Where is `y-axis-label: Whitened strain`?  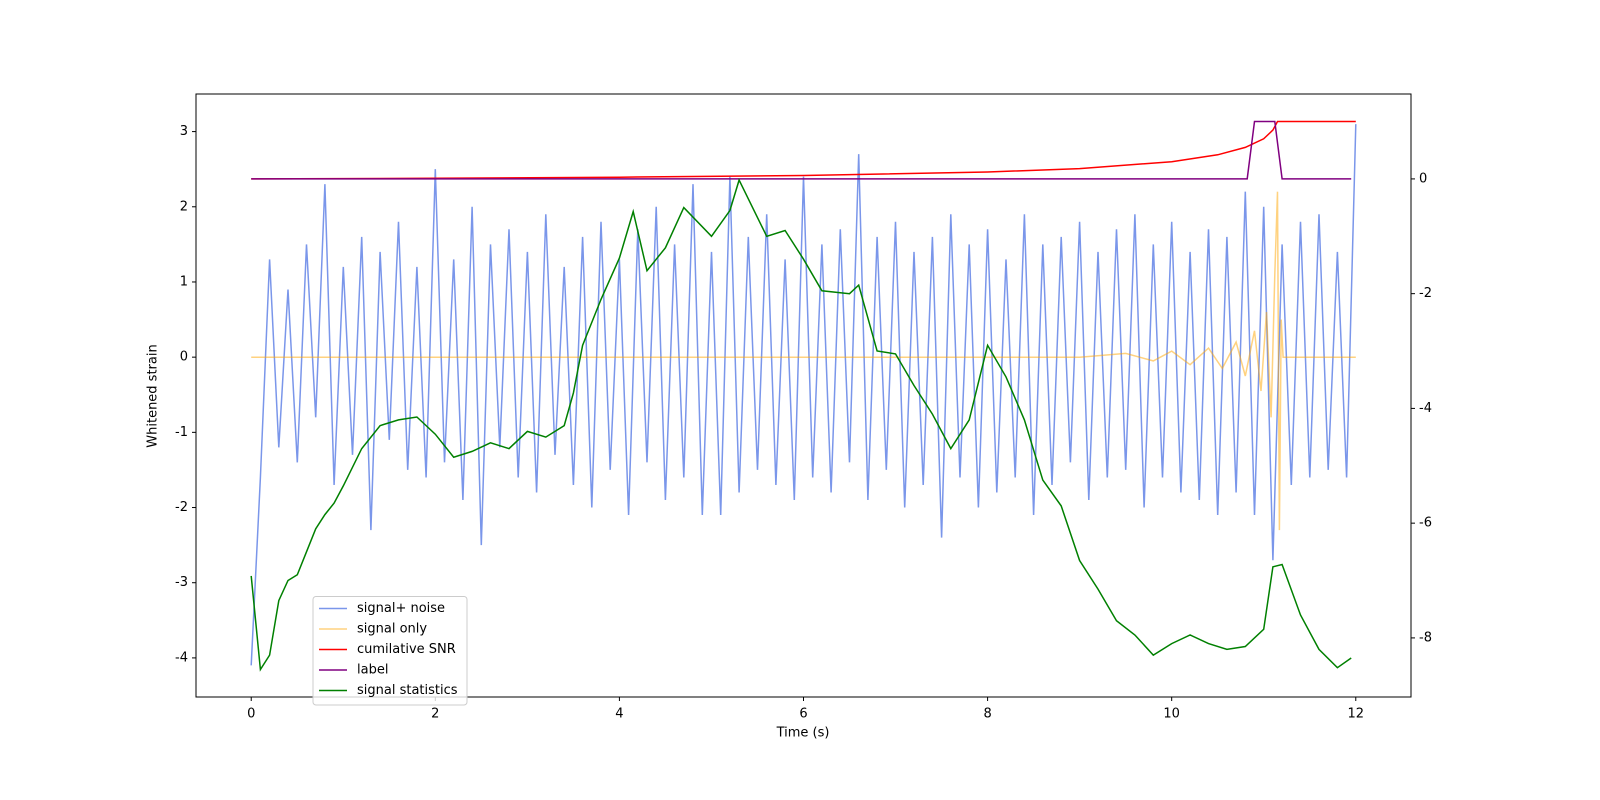
y-axis-label: Whitened strain is located at coordinates (153, 395).